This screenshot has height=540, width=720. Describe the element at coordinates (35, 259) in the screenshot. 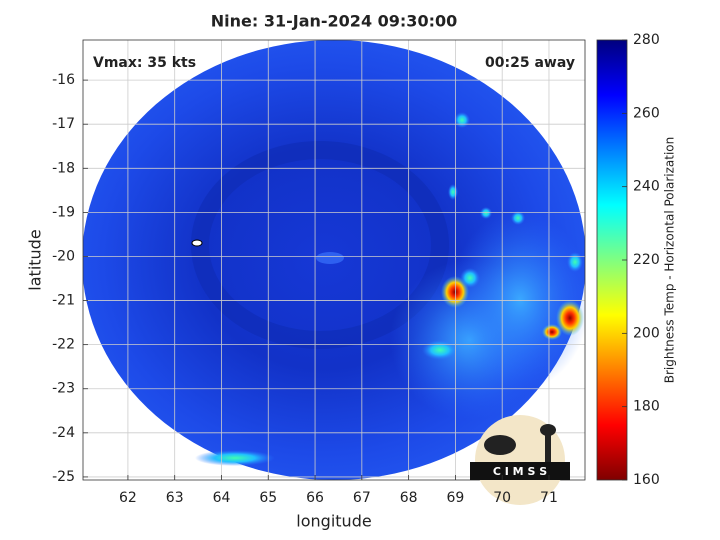

I see `y-axis-label: latitude` at that location.